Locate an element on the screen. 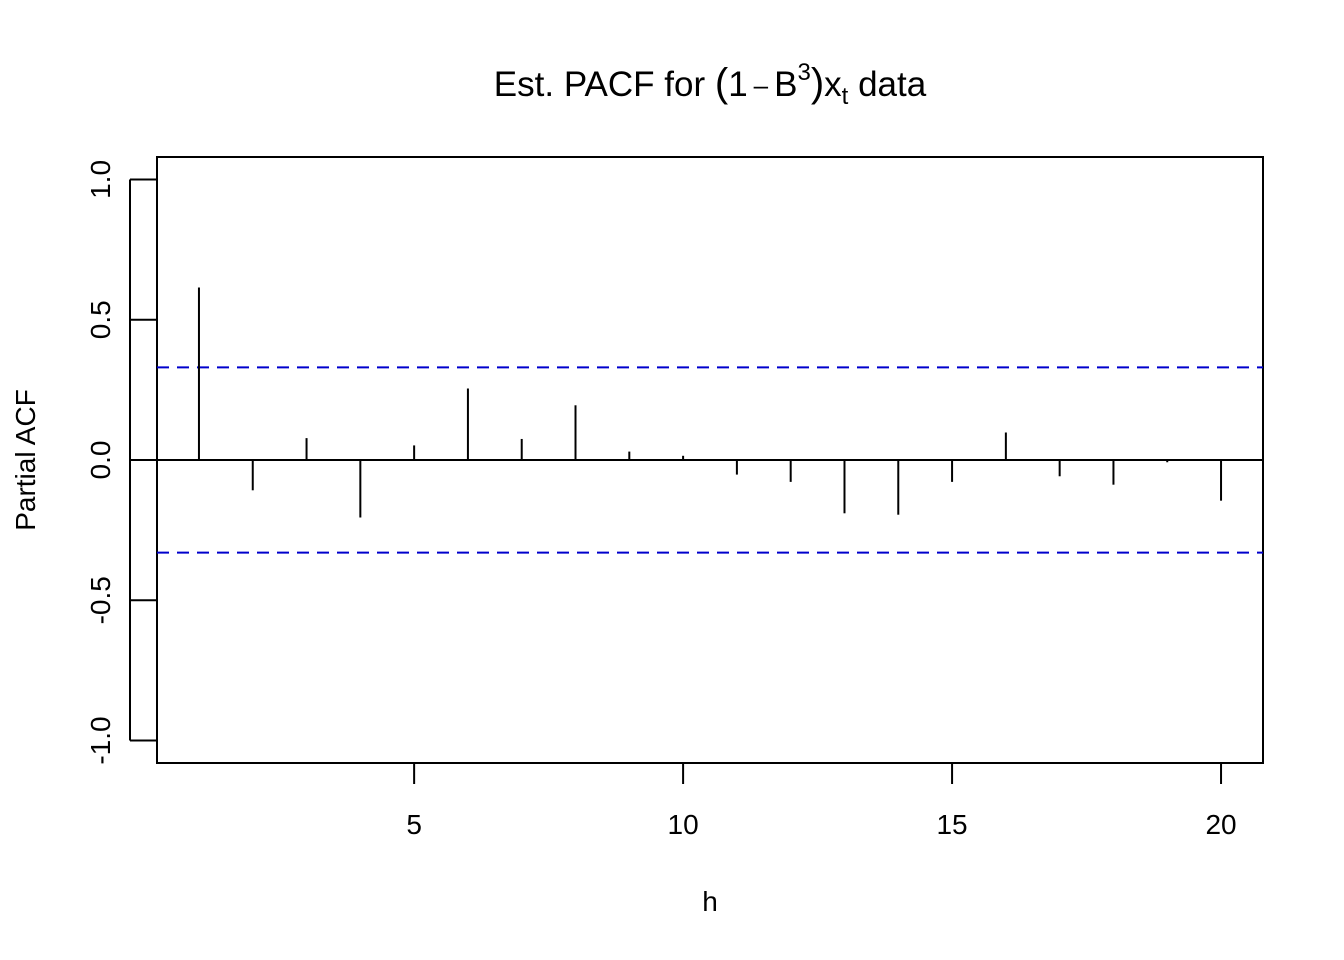 The height and width of the screenshot is (960, 1344). x-axis: 5 10 15 20 is located at coordinates (821, 801).